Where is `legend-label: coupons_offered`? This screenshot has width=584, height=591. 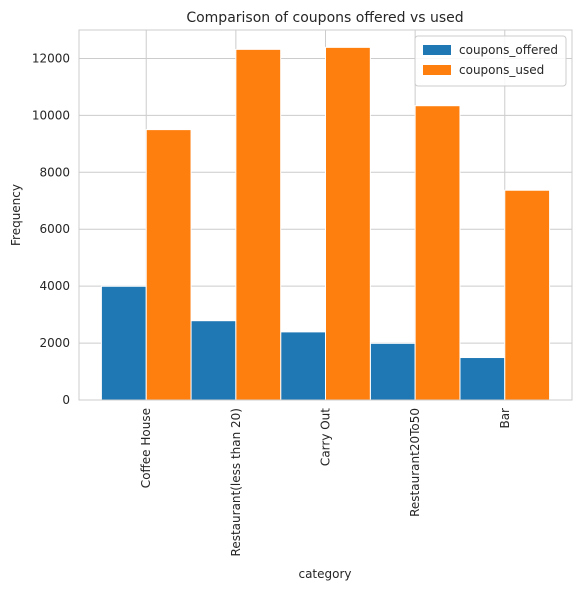
legend-label: coupons_offered is located at coordinates (508, 50).